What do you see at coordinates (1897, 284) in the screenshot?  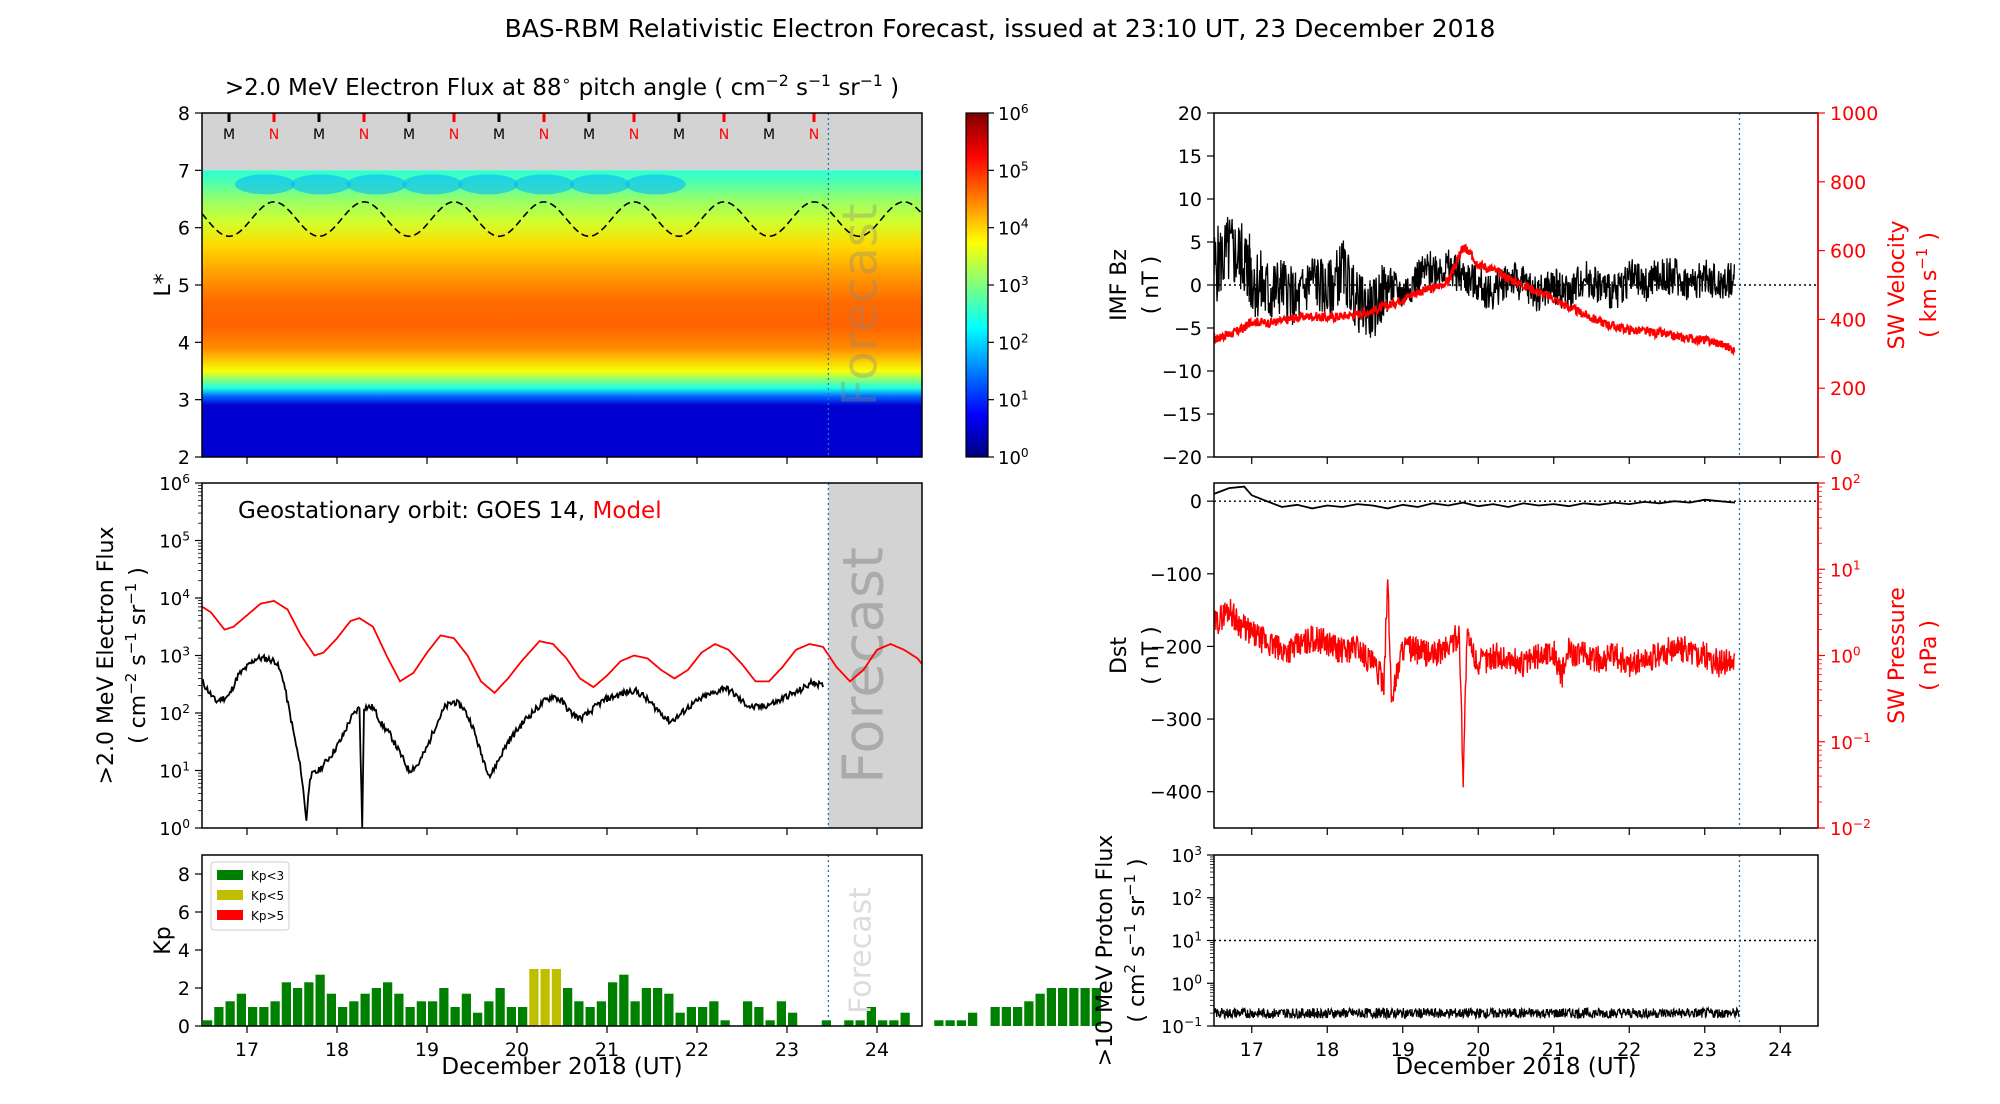 I see `sw-velocity-ylabel-1: SW Velocity` at bounding box center [1897, 284].